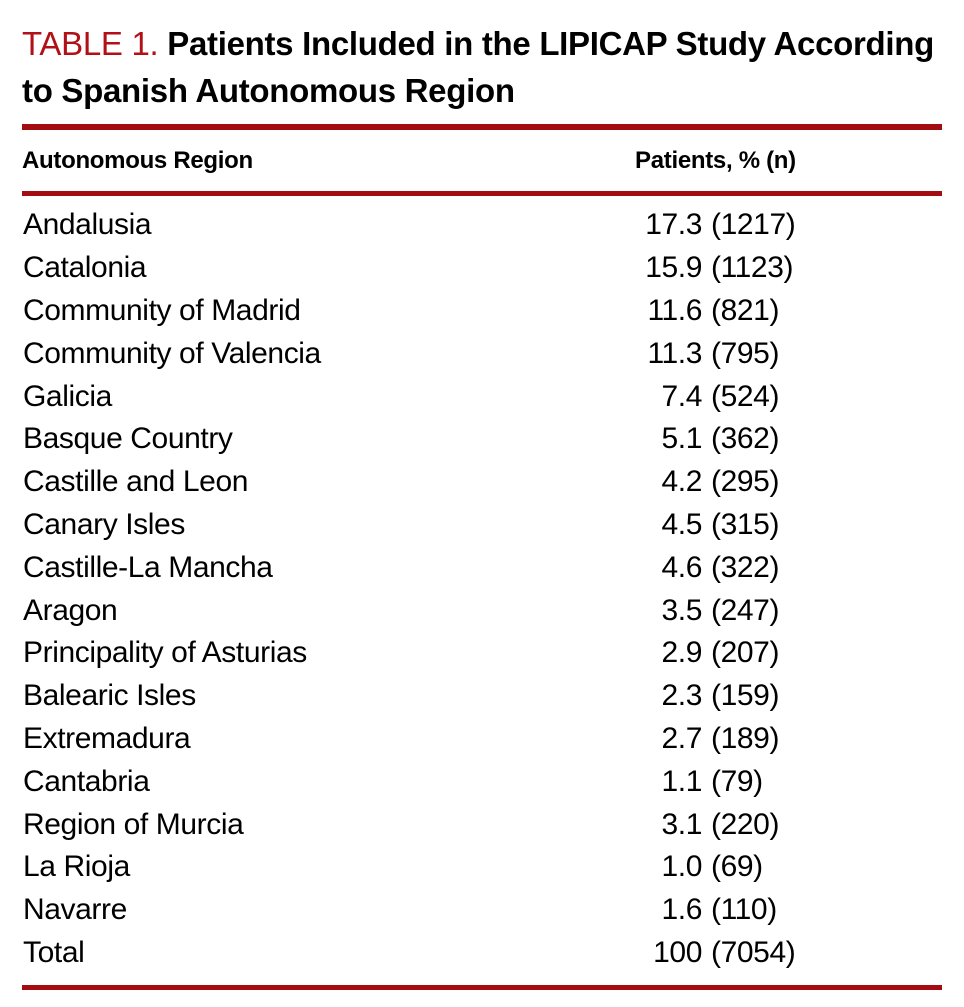  What do you see at coordinates (128, 439) in the screenshot?
I see `region-name: Basque Country` at bounding box center [128, 439].